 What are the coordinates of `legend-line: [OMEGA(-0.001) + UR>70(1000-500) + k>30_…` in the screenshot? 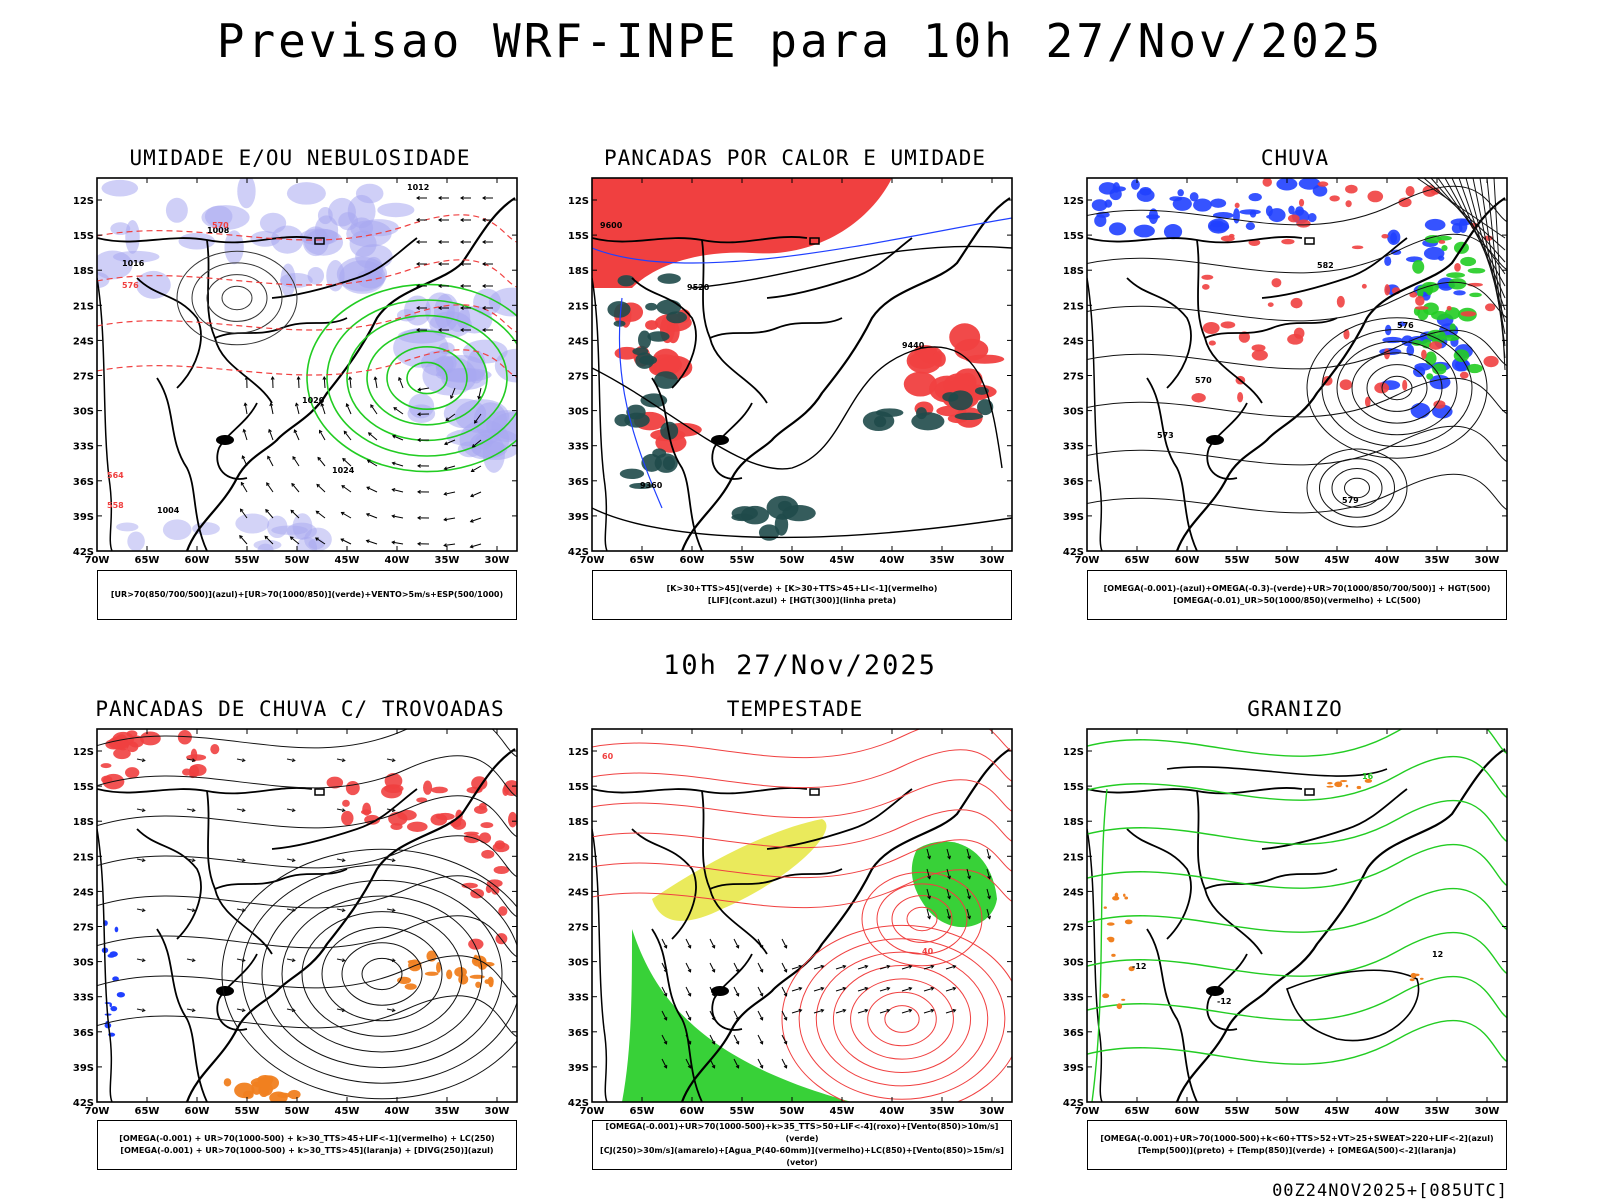 It's located at (306, 1139).